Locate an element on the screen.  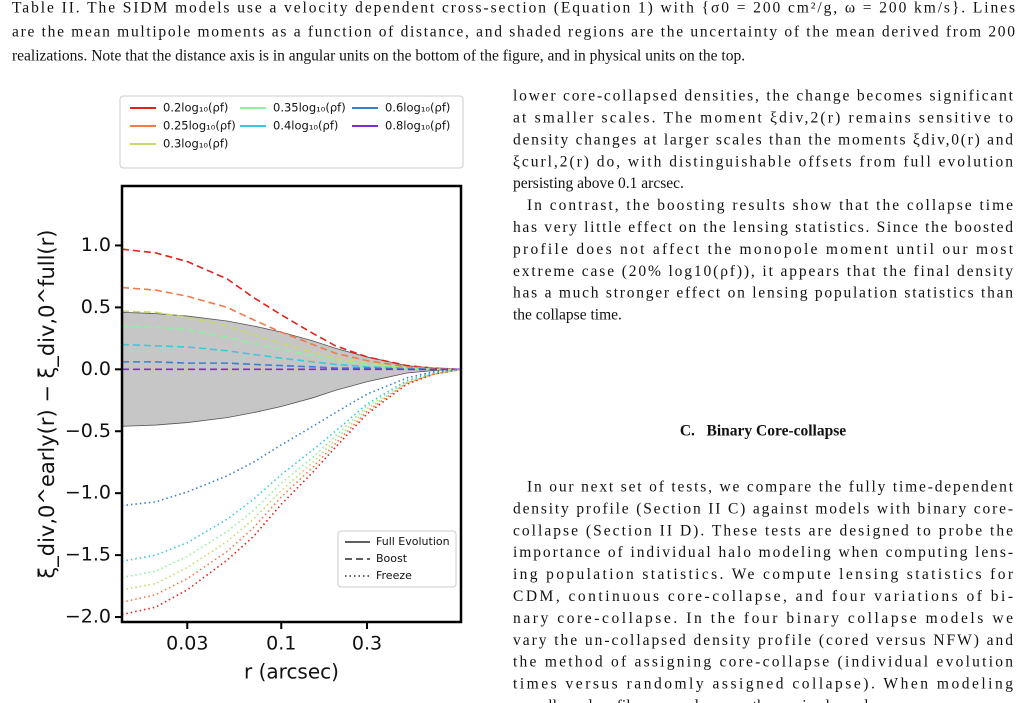
legend-label: 0.25log₁₀(ρf) is located at coordinates (199, 126).